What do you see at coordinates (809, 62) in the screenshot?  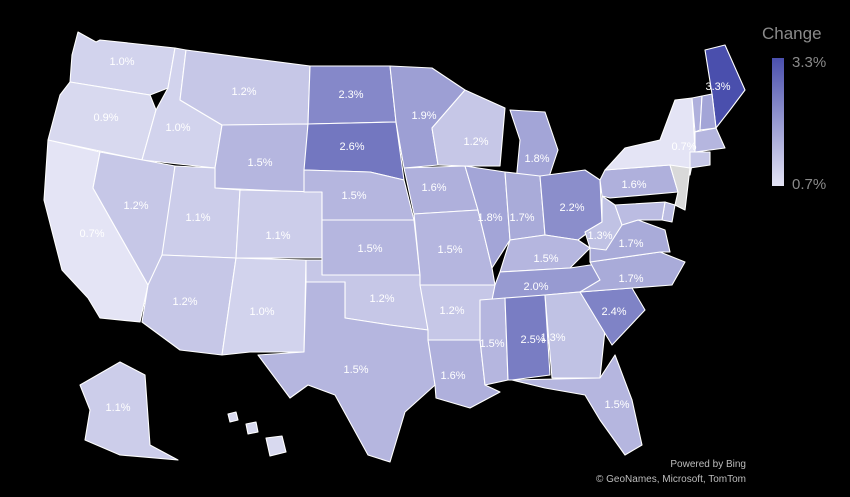 I see `legend-max-label: 3.3%` at bounding box center [809, 62].